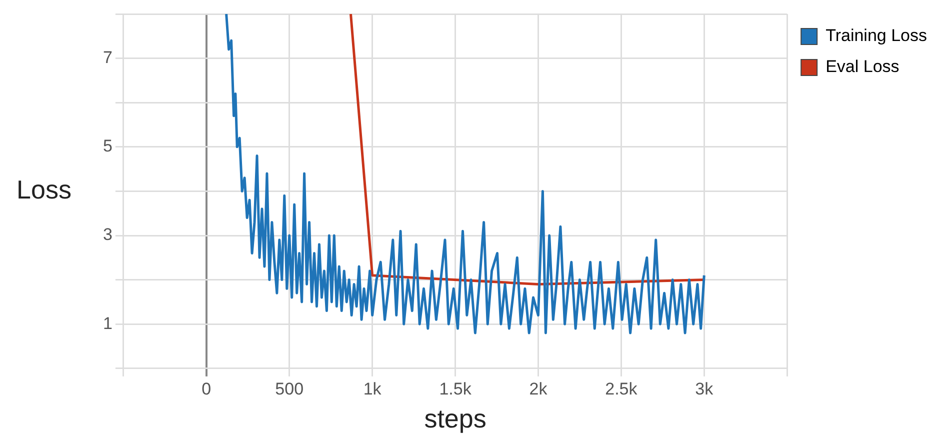 This screenshot has width=947, height=440. What do you see at coordinates (107, 146) in the screenshot?
I see `y-tick-label: 5` at bounding box center [107, 146].